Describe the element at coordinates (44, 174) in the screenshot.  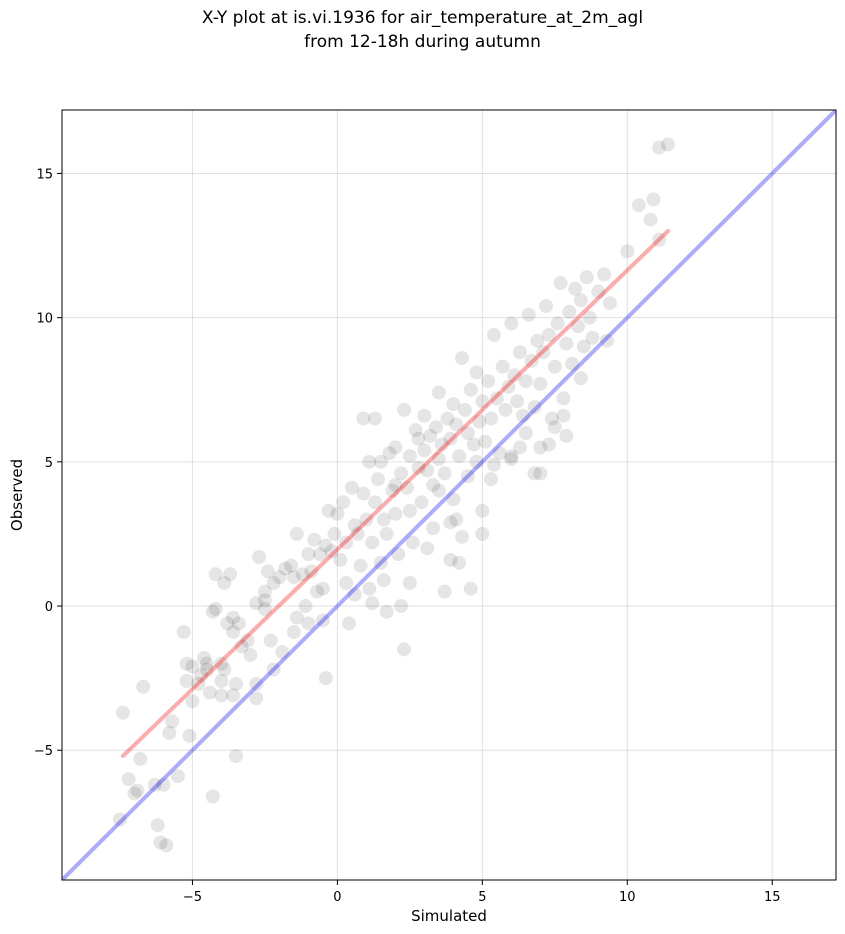
I see `y-tick-label: 15` at that location.